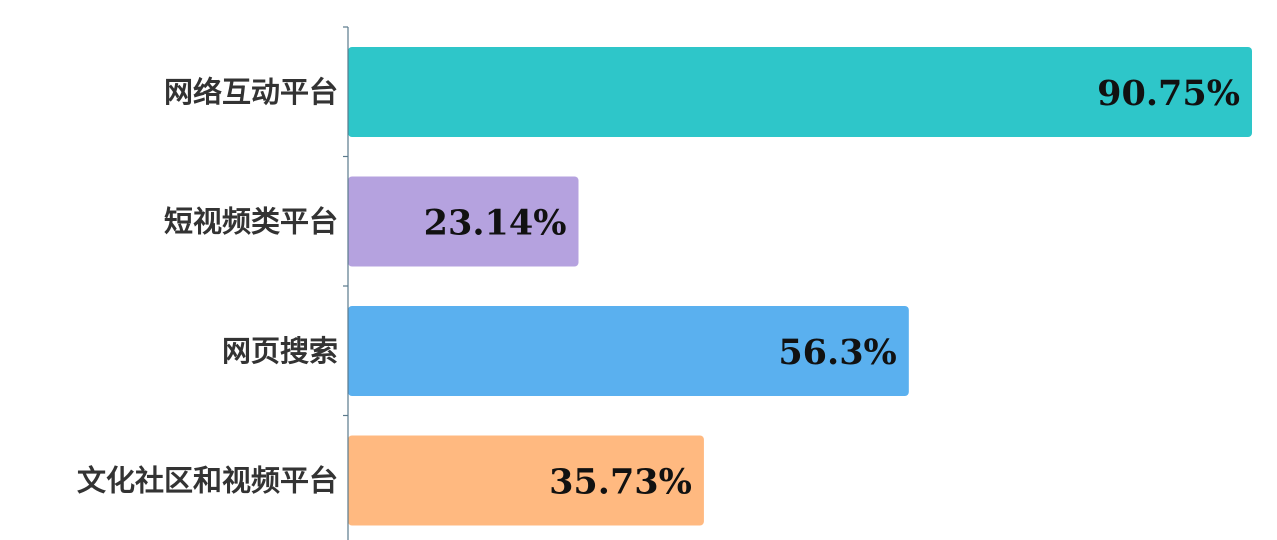  I want to click on category-label-1: 网络互动平台, so click(251, 92).